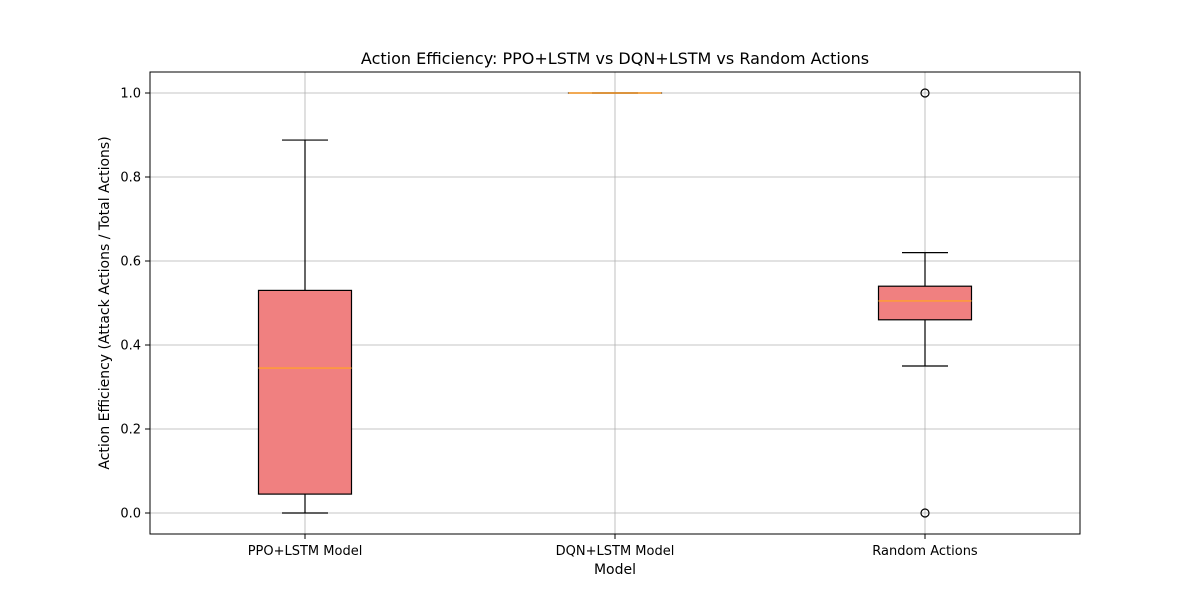 Image resolution: width=1200 pixels, height=600 pixels. Describe the element at coordinates (130, 430) in the screenshot. I see `y-tick-label: 0.2` at that location.